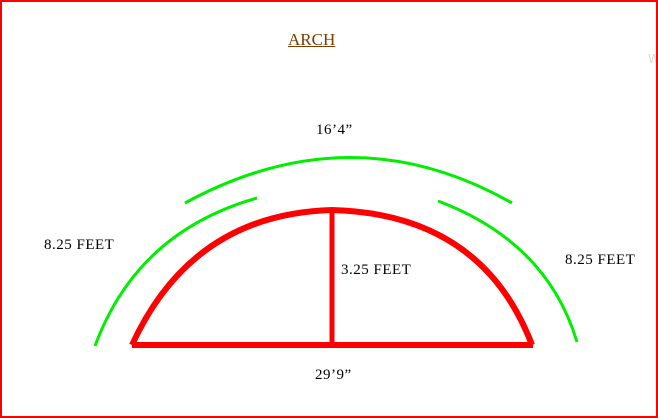 This screenshot has width=658, height=418. What do you see at coordinates (652, 59) in the screenshot?
I see `watermark-text: W` at bounding box center [652, 59].